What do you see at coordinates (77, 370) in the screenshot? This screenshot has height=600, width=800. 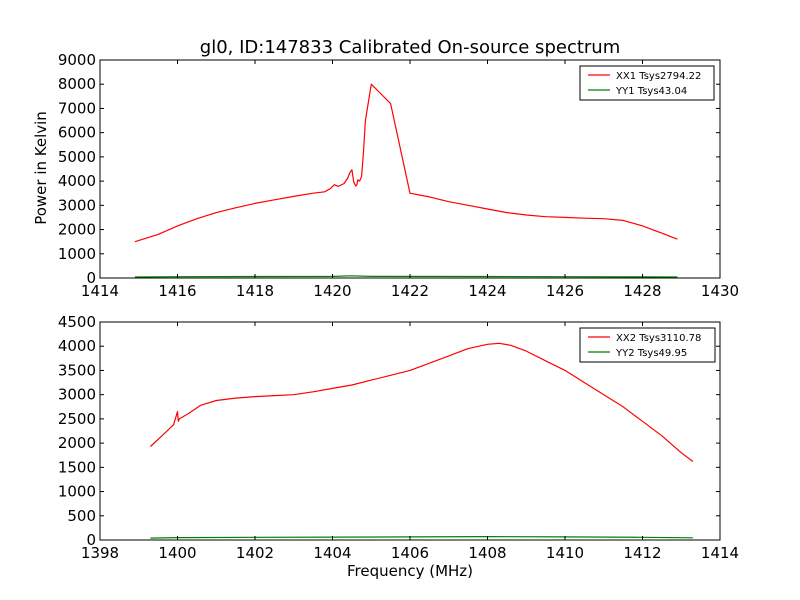 I see `y-tick-label: 3500` at bounding box center [77, 370].